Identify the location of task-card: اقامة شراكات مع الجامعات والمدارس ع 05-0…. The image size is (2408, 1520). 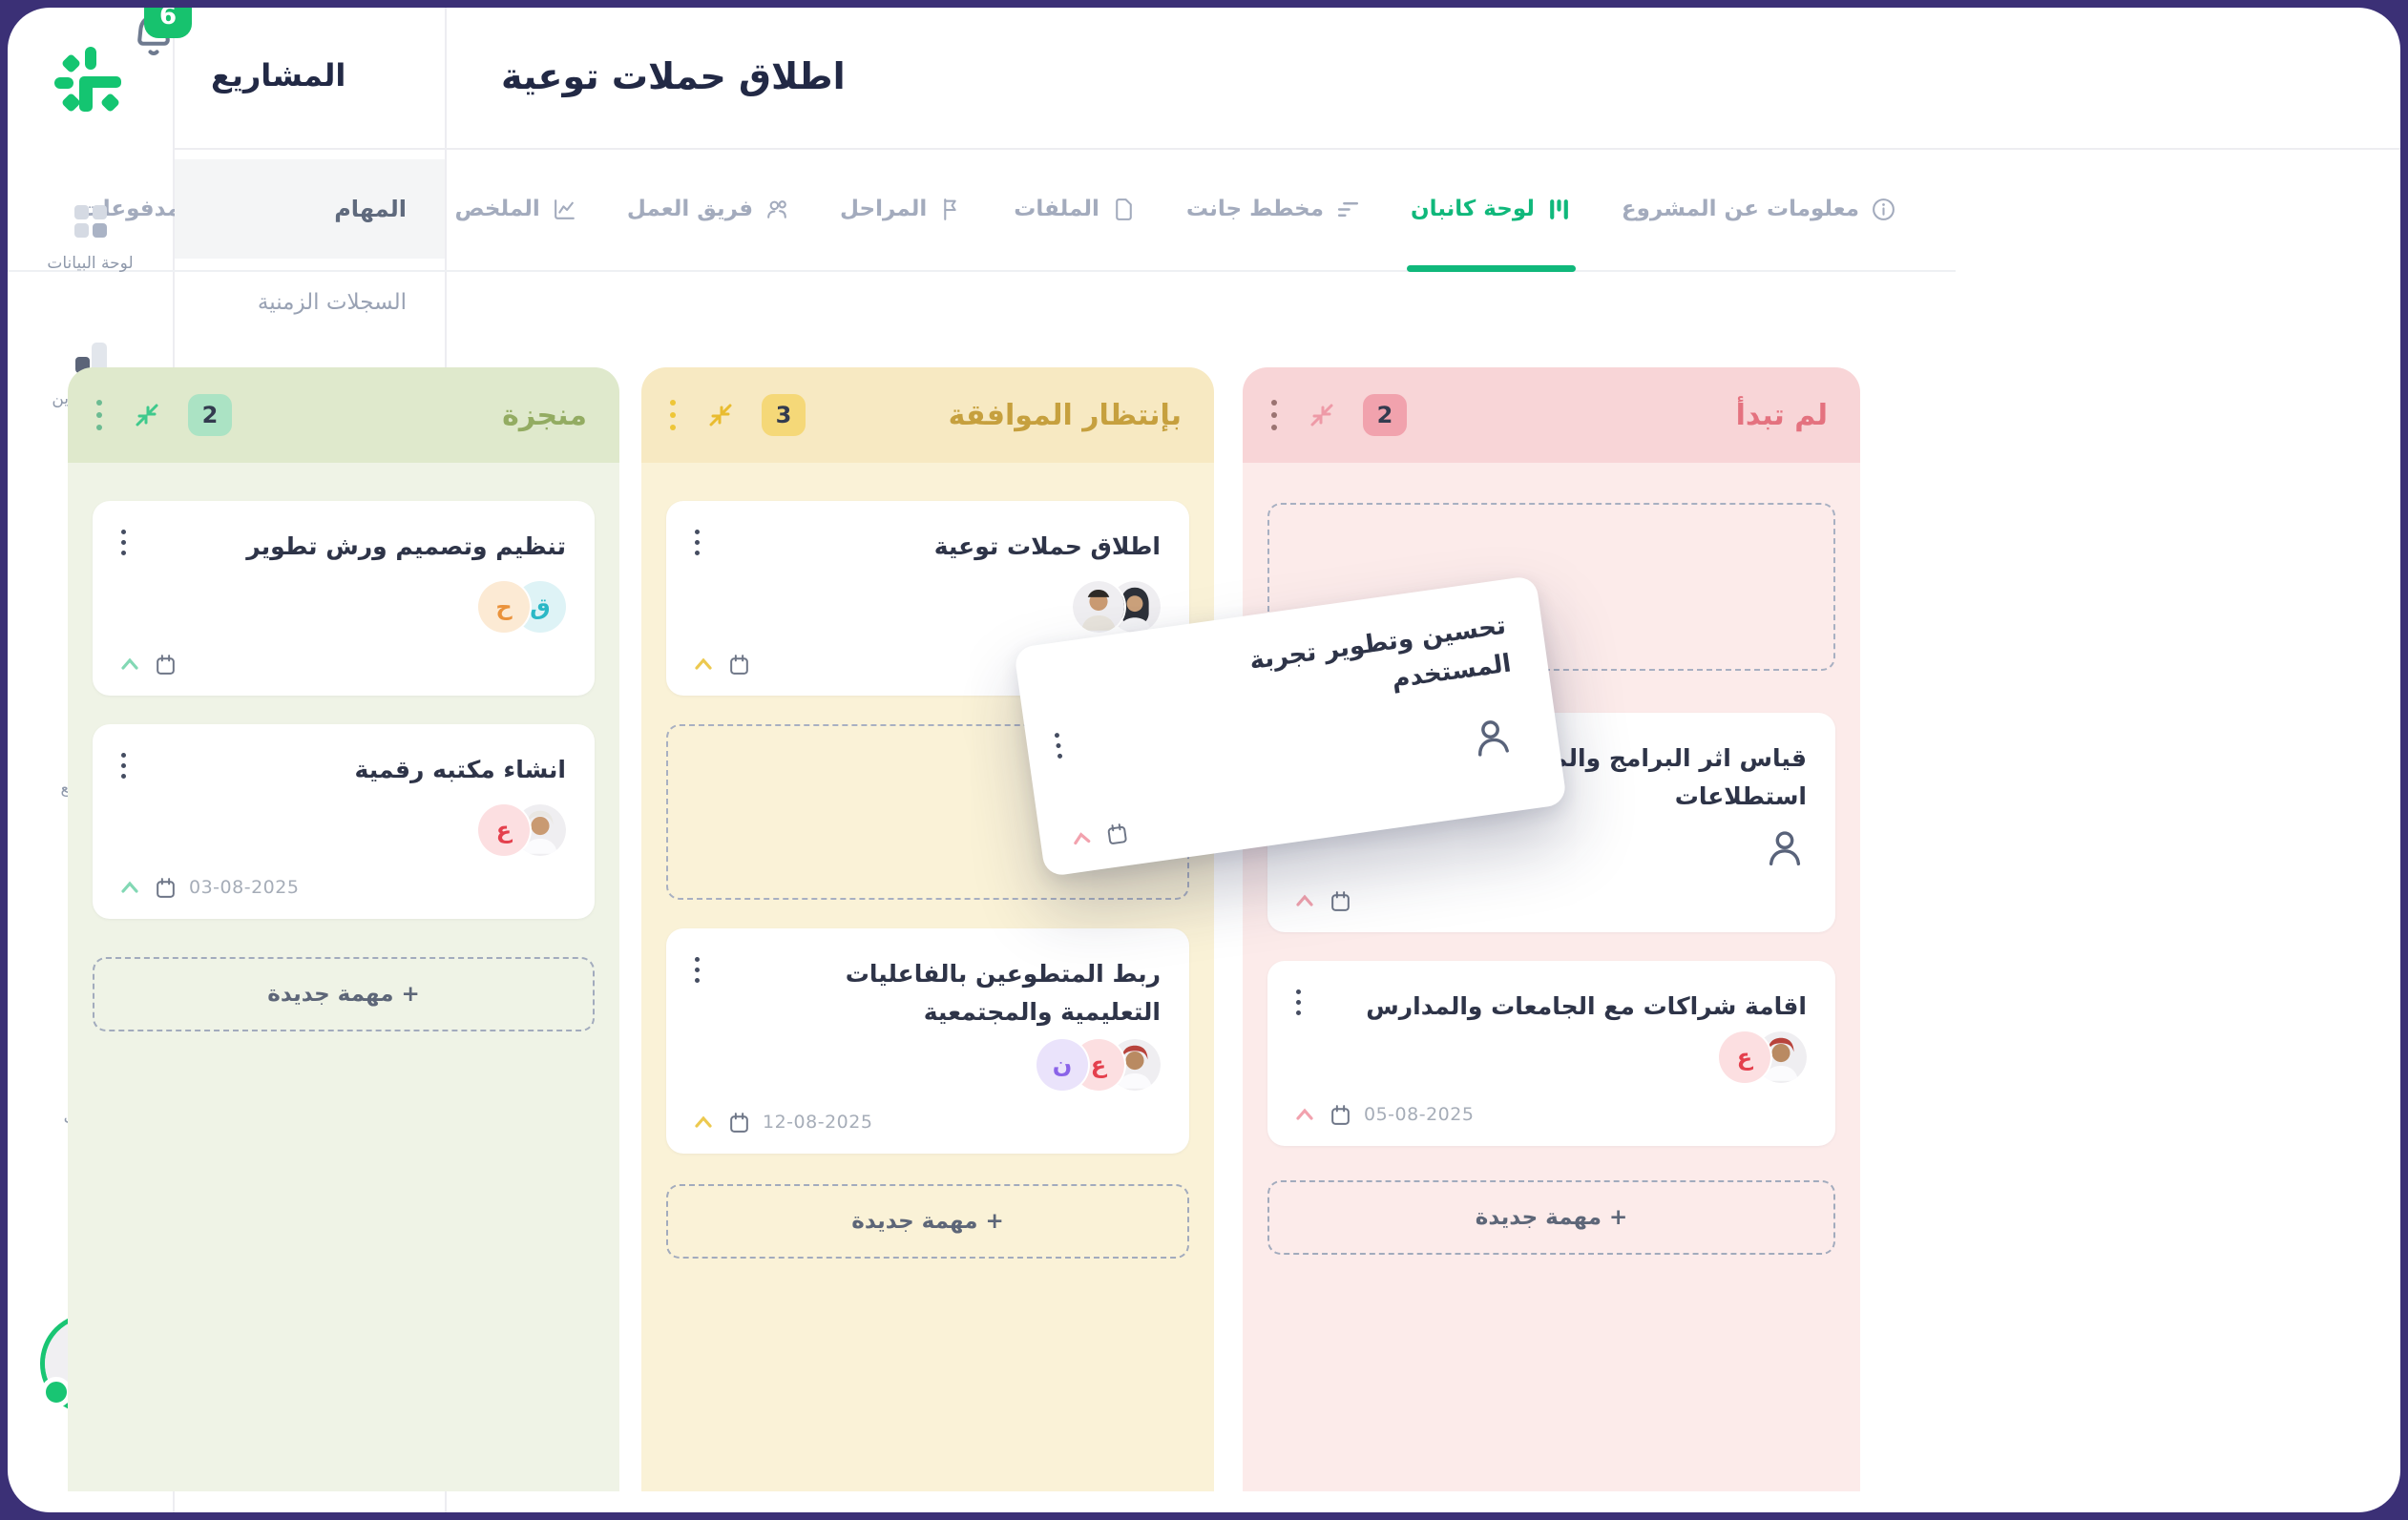
(1551, 1053).